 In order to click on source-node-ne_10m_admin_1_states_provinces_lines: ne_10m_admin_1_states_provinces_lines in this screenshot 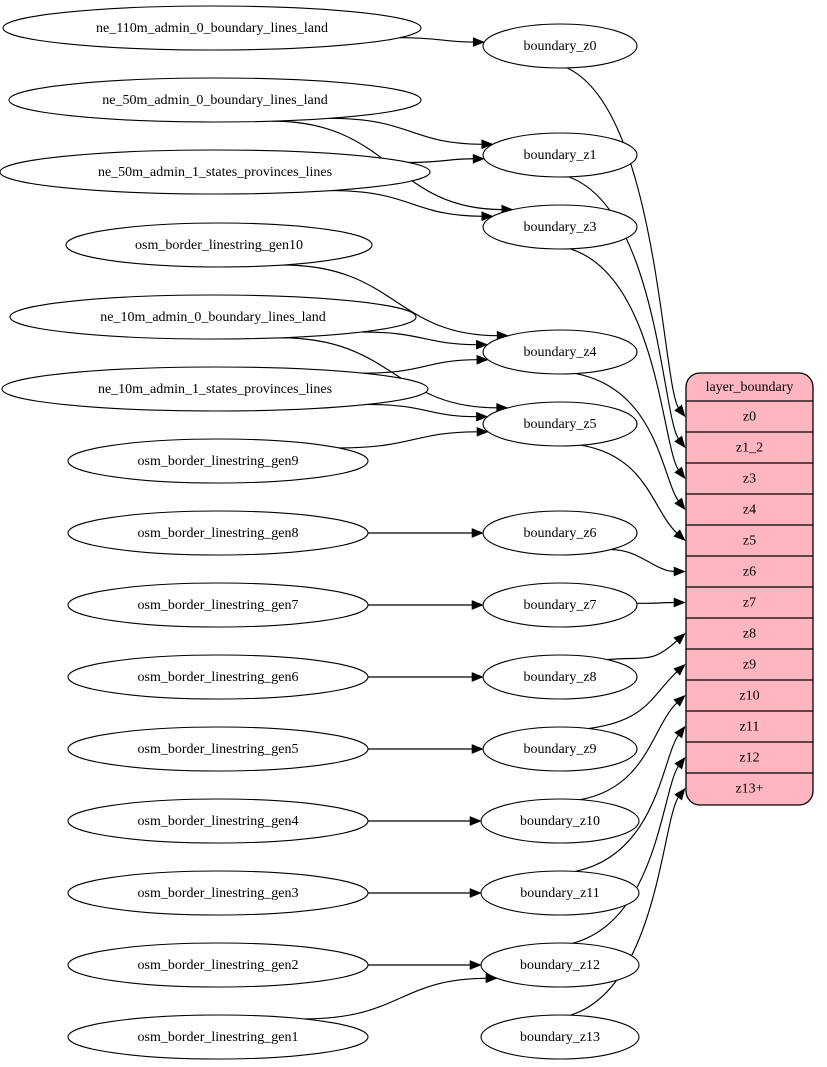, I will do `click(215, 389)`.